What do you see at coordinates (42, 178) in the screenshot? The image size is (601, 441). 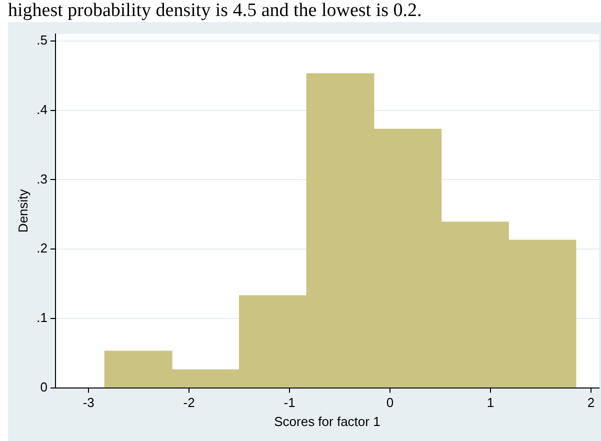 I see `y-tick-label: .3` at bounding box center [42, 178].